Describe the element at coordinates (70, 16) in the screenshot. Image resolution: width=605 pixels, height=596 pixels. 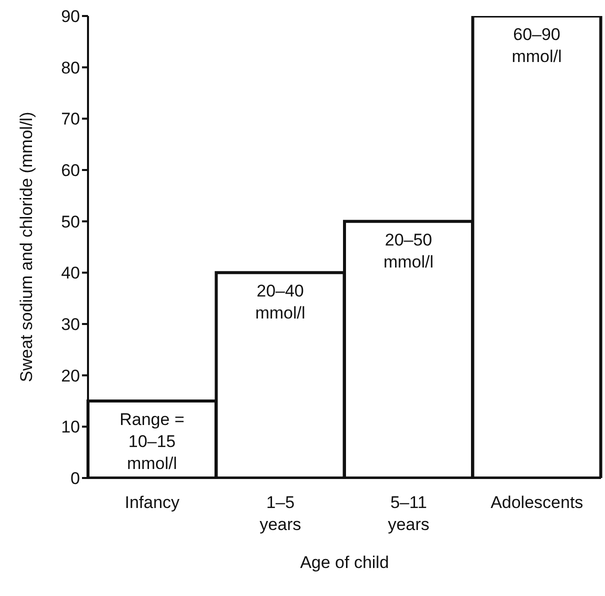
I see `y-tick-label: 90` at that location.